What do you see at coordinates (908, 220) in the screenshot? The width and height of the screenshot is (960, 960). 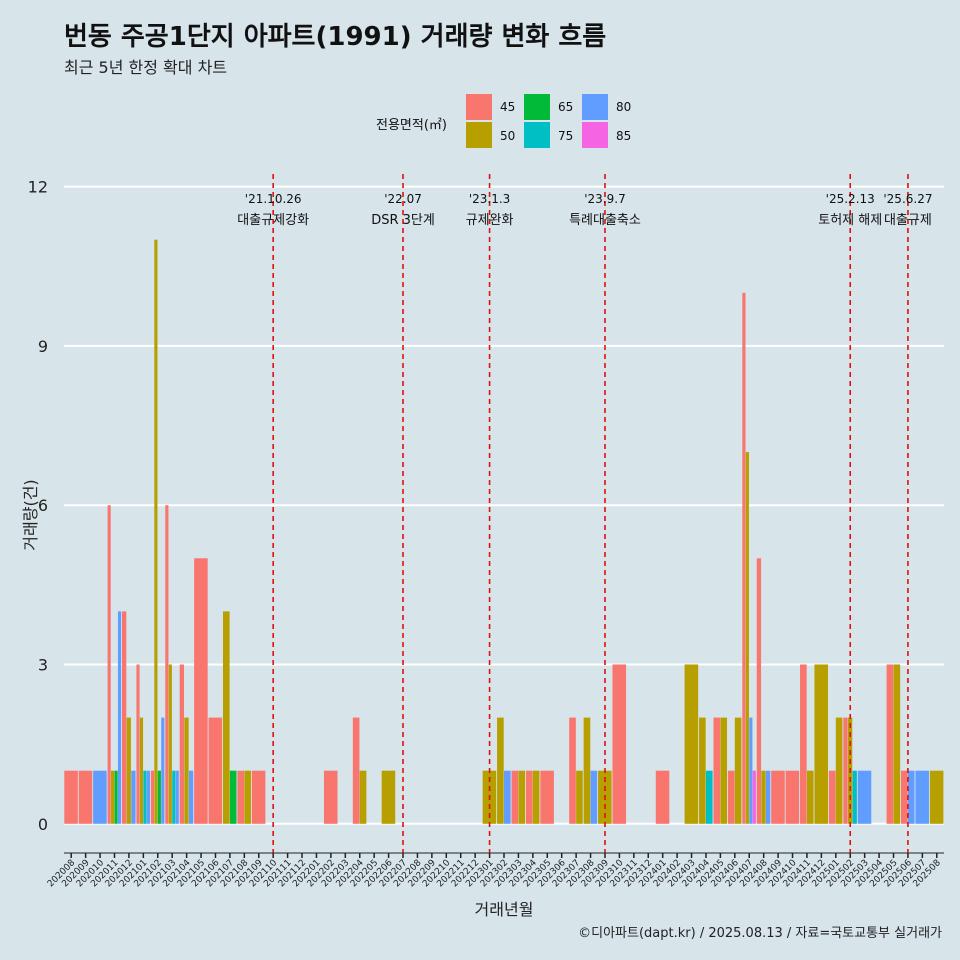 I see `annotation-text: 대출규제` at bounding box center [908, 220].